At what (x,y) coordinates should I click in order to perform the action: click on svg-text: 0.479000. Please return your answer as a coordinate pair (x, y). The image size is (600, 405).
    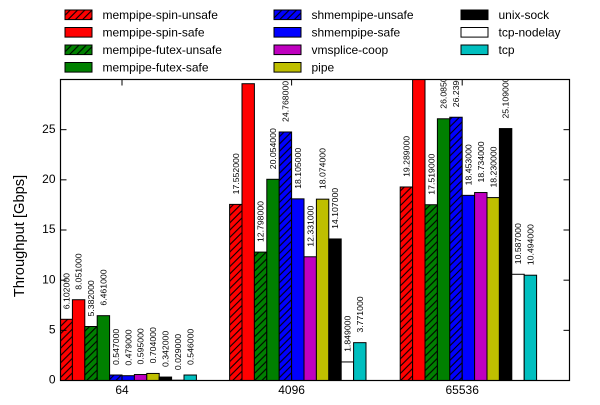
    Looking at the image, I should click on (128, 347).